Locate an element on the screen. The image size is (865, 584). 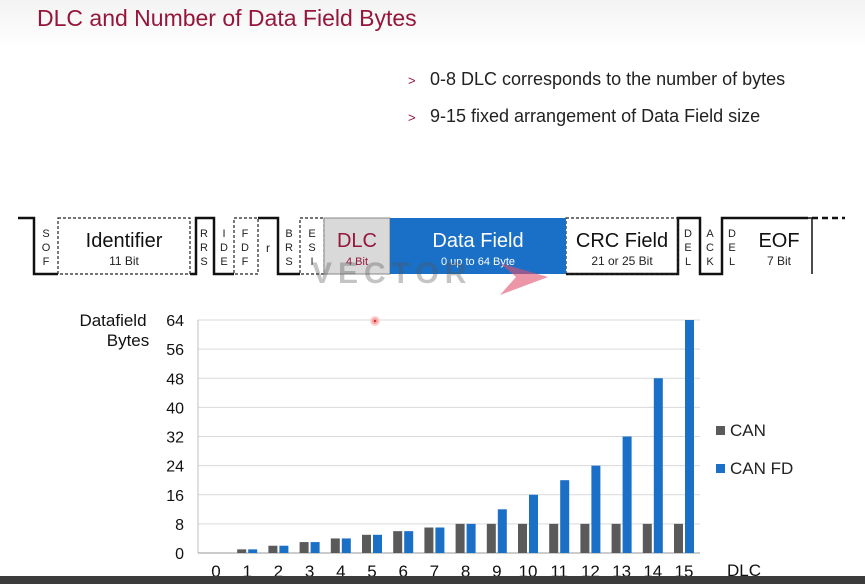
y-tick-label: 40 is located at coordinates (175, 408).